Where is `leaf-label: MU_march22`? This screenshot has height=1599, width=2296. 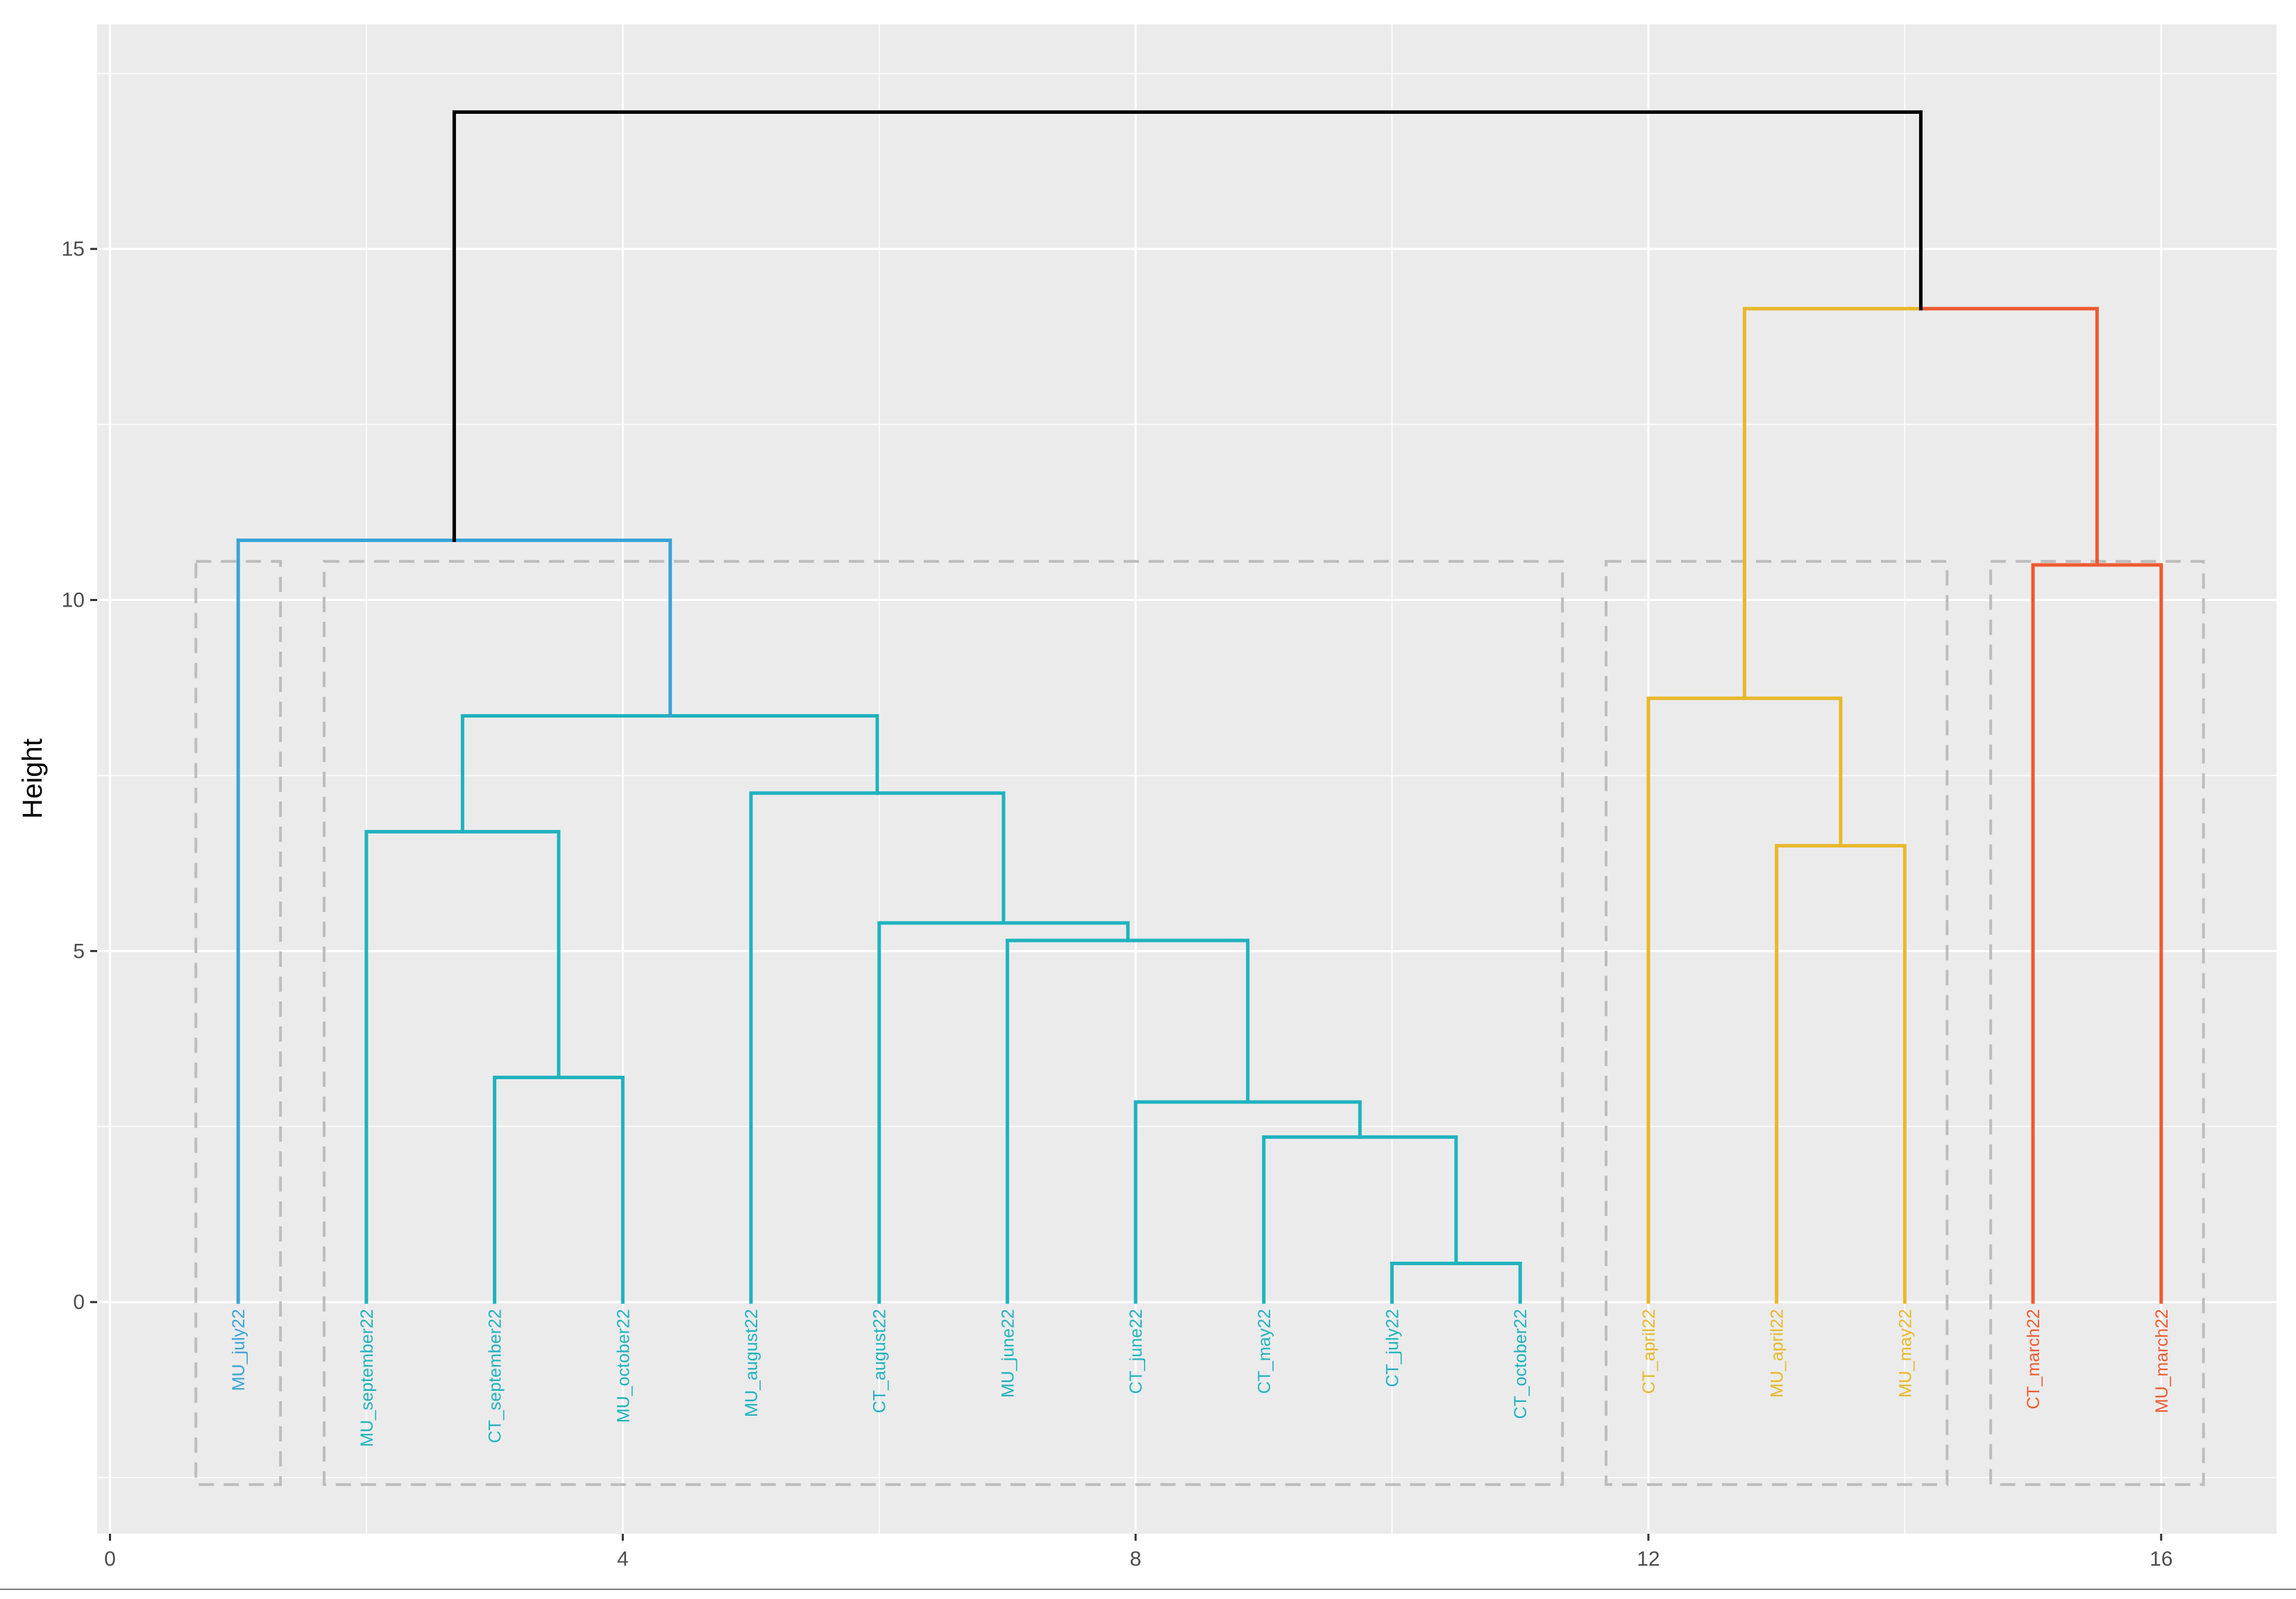 leaf-label: MU_march22 is located at coordinates (2162, 1361).